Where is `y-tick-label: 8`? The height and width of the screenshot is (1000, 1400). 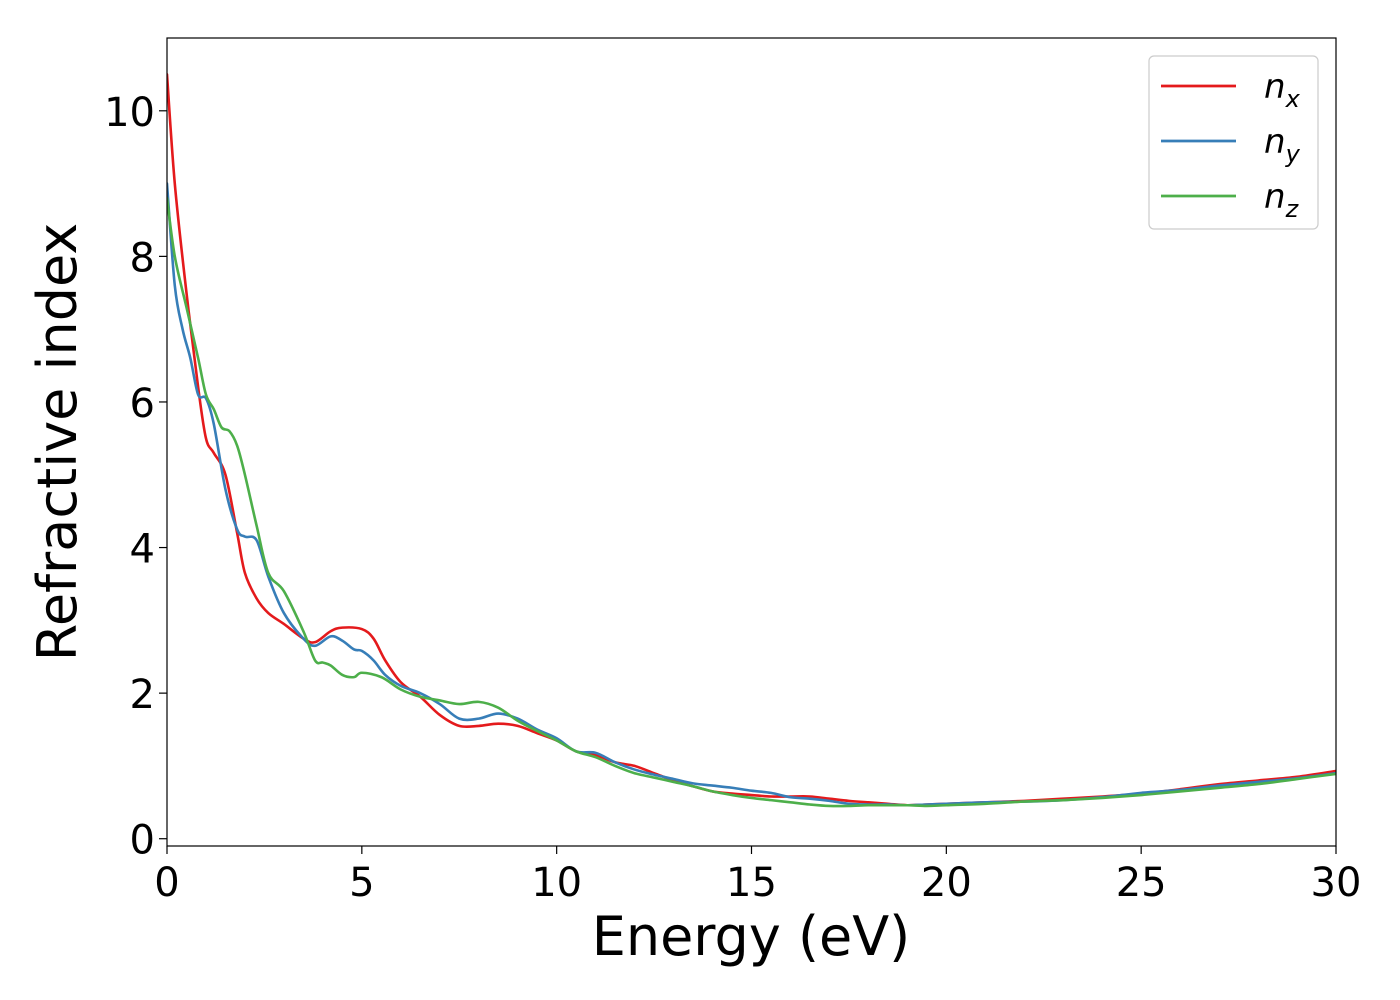 y-tick-label: 8 is located at coordinates (142, 258).